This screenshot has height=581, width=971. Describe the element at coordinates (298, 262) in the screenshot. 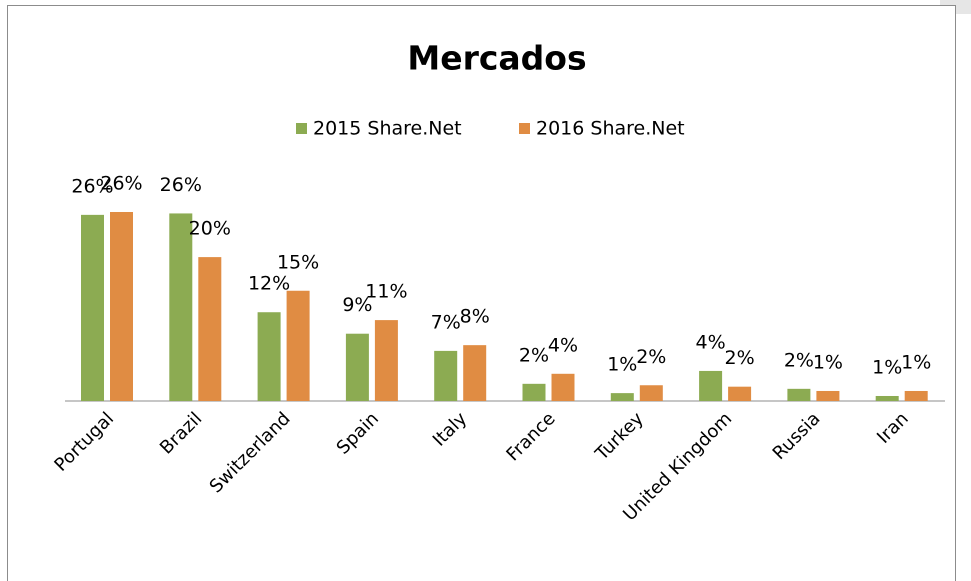

I see `data-label: 15%` at that location.